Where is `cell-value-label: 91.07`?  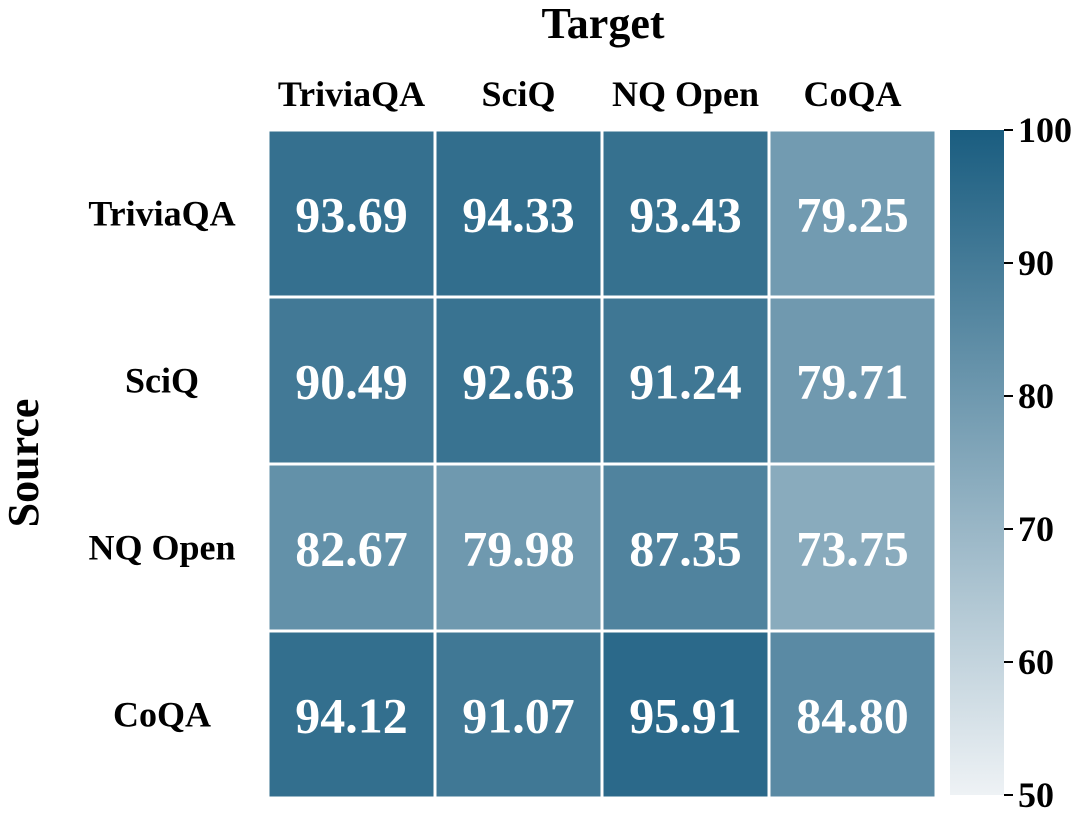 cell-value-label: 91.07 is located at coordinates (518, 716).